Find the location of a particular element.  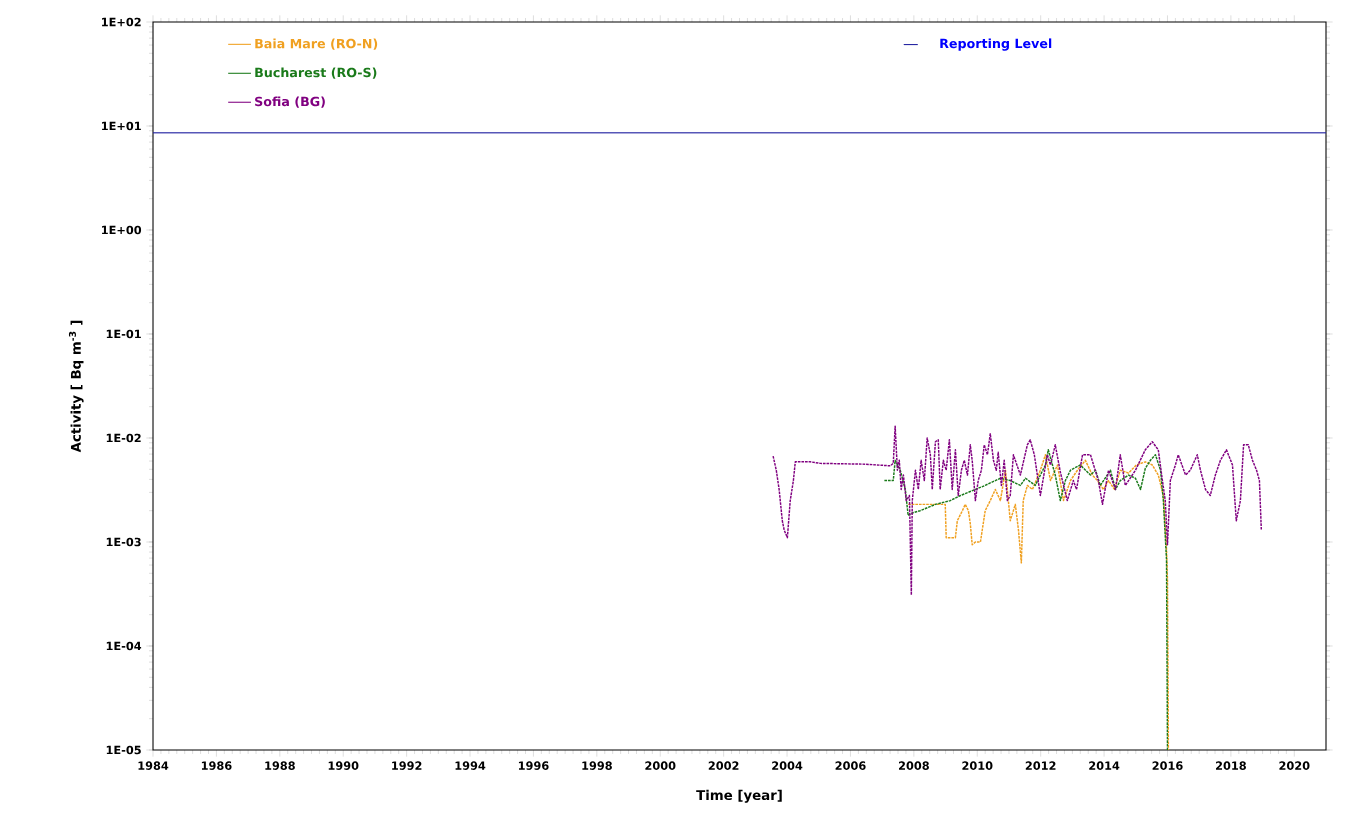

x-tick-label: 1990 is located at coordinates (343, 765).